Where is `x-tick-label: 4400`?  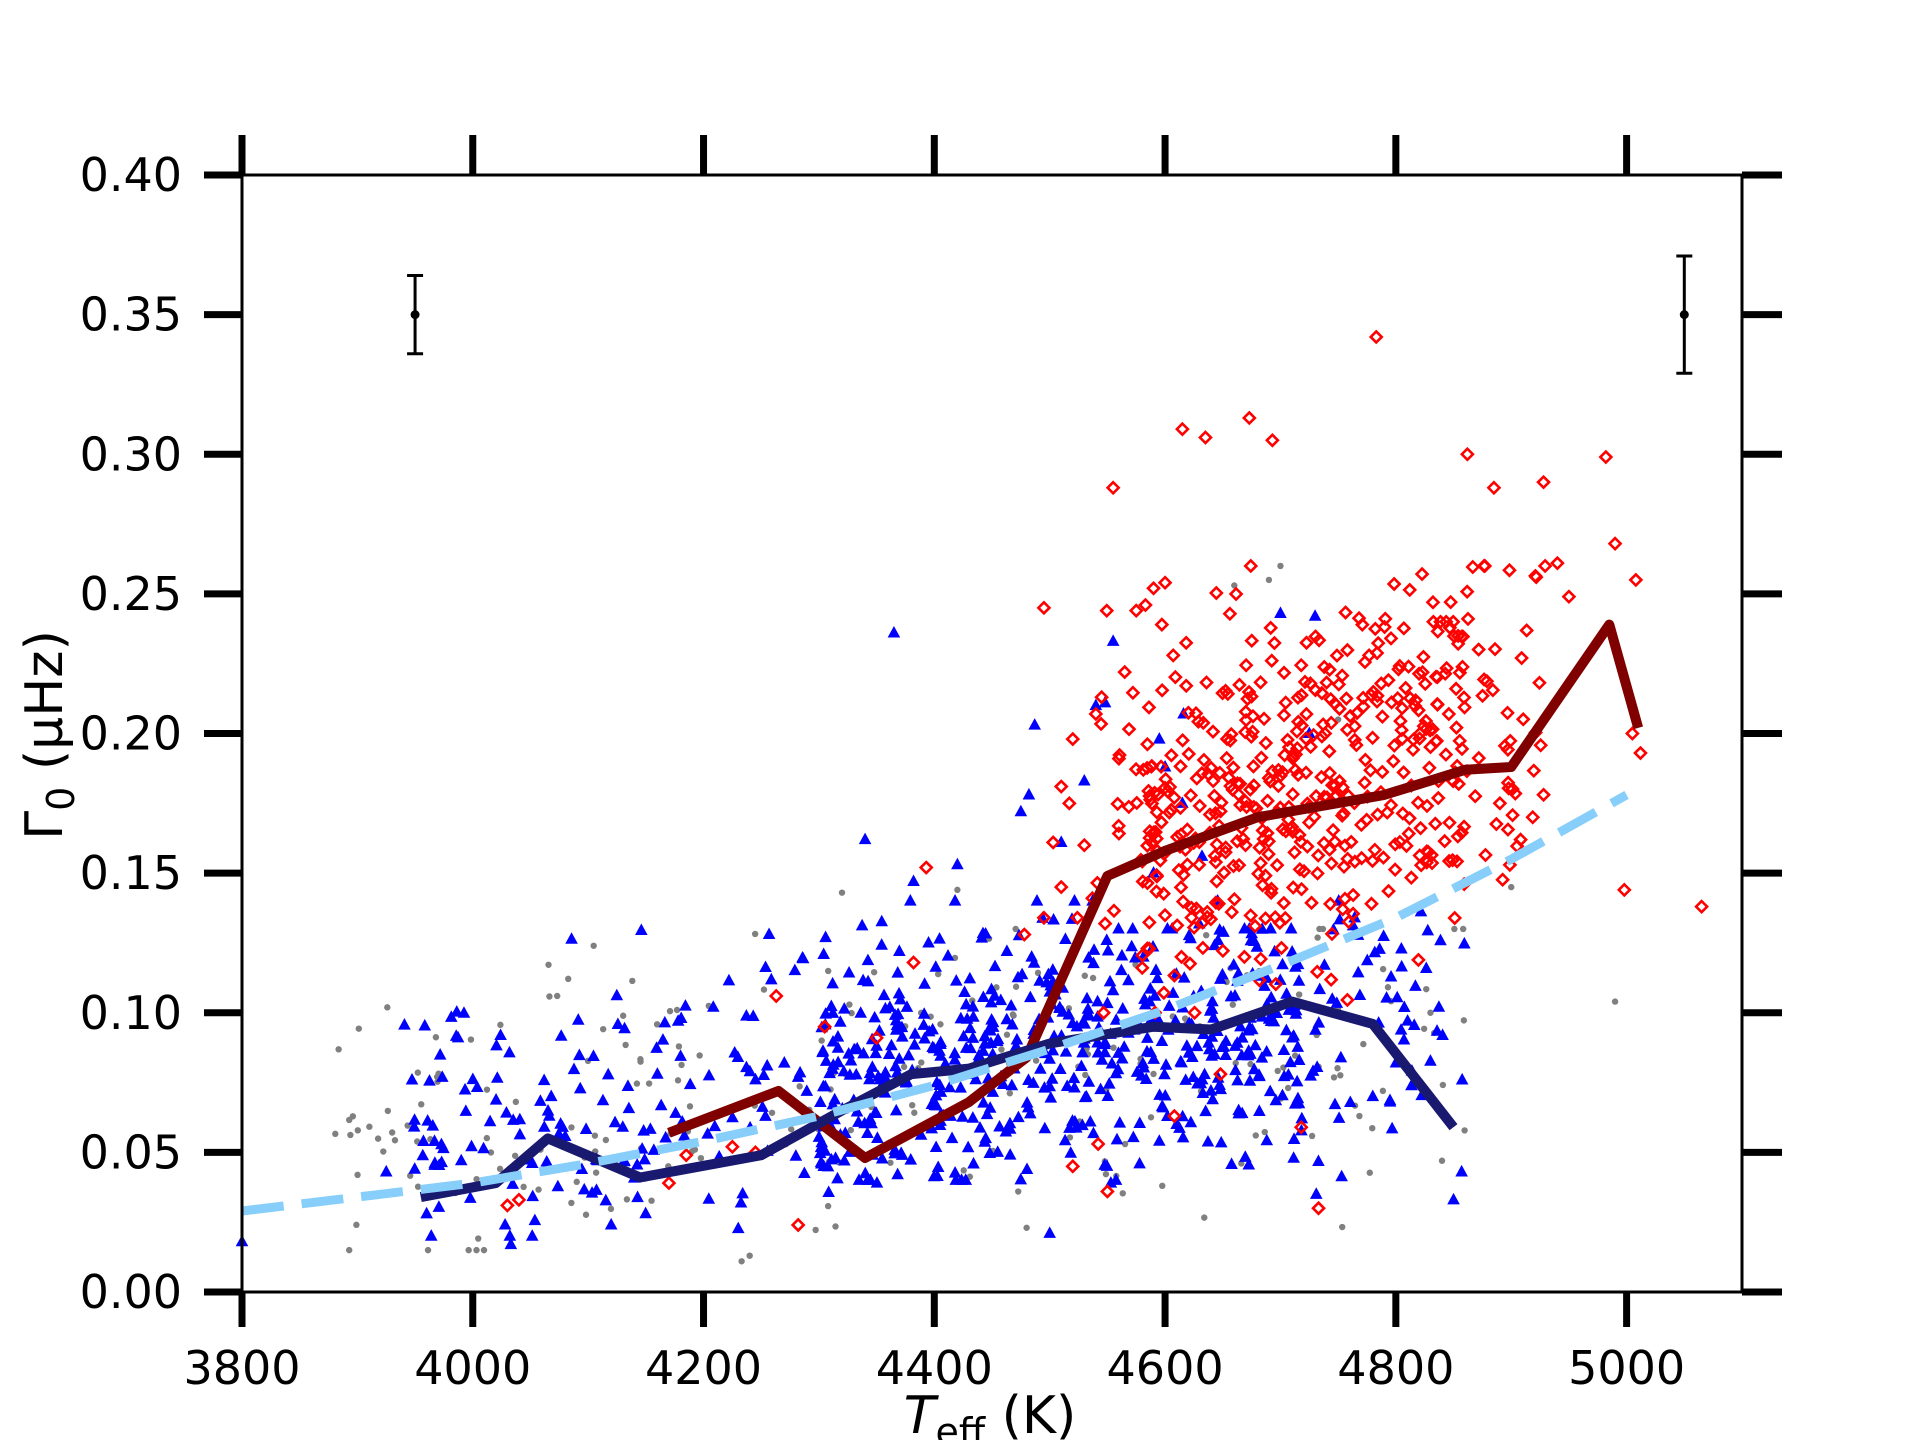
x-tick-label: 4400 is located at coordinates (934, 1368).